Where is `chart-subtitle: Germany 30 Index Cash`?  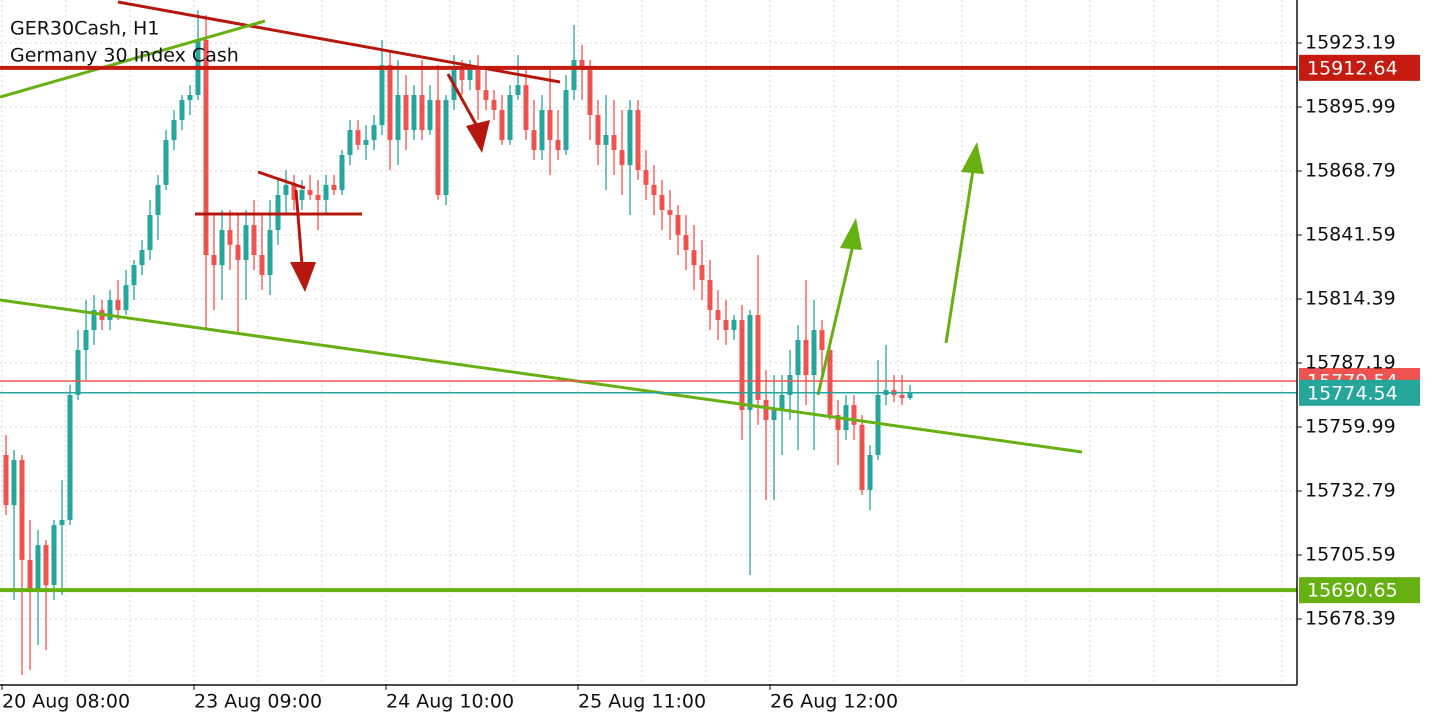 chart-subtitle: Germany 30 Index Cash is located at coordinates (124, 56).